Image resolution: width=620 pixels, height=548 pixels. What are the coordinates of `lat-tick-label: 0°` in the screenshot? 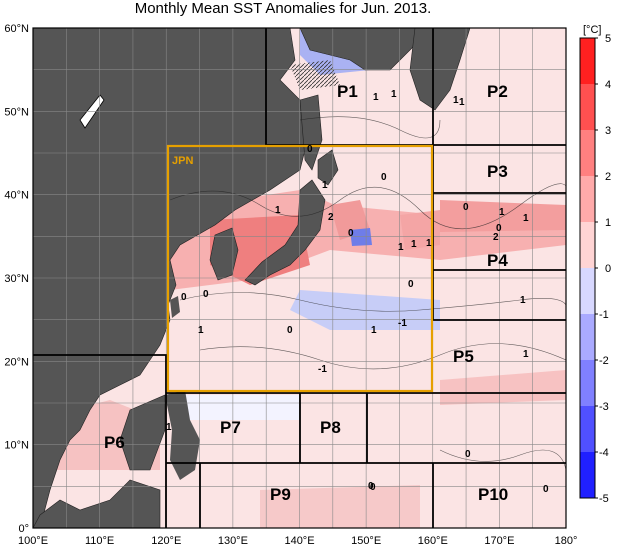 It's located at (23, 529).